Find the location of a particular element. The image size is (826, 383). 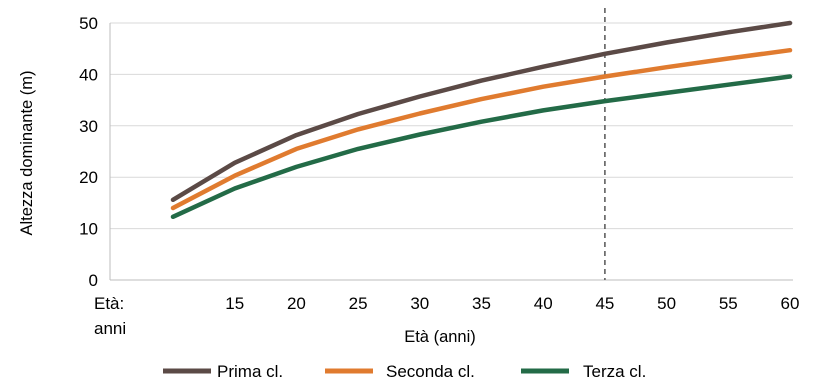

y-tick-label: 50 is located at coordinates (88, 23).